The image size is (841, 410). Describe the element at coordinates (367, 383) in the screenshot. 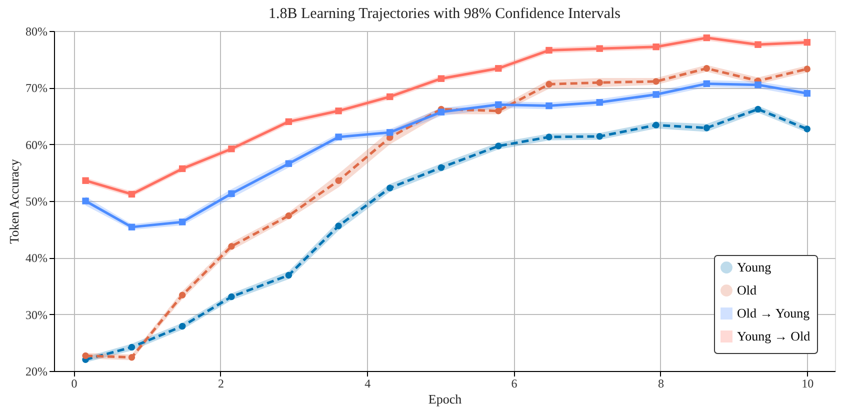

I see `x-tick-label: 4` at that location.